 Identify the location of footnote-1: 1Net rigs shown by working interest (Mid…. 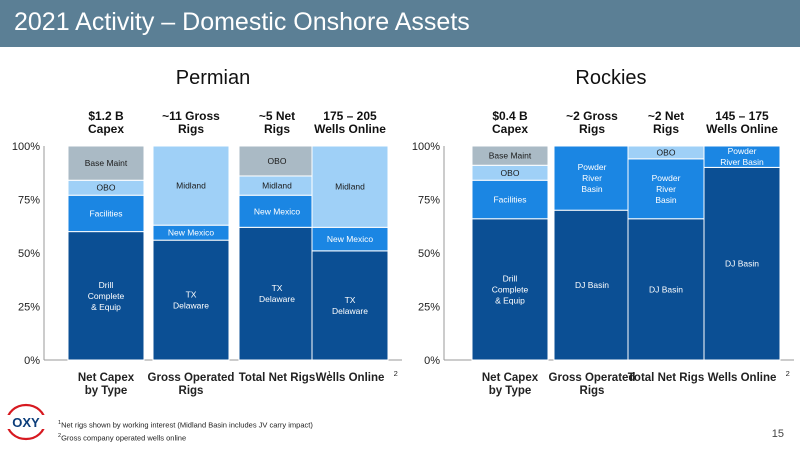
(185, 425).